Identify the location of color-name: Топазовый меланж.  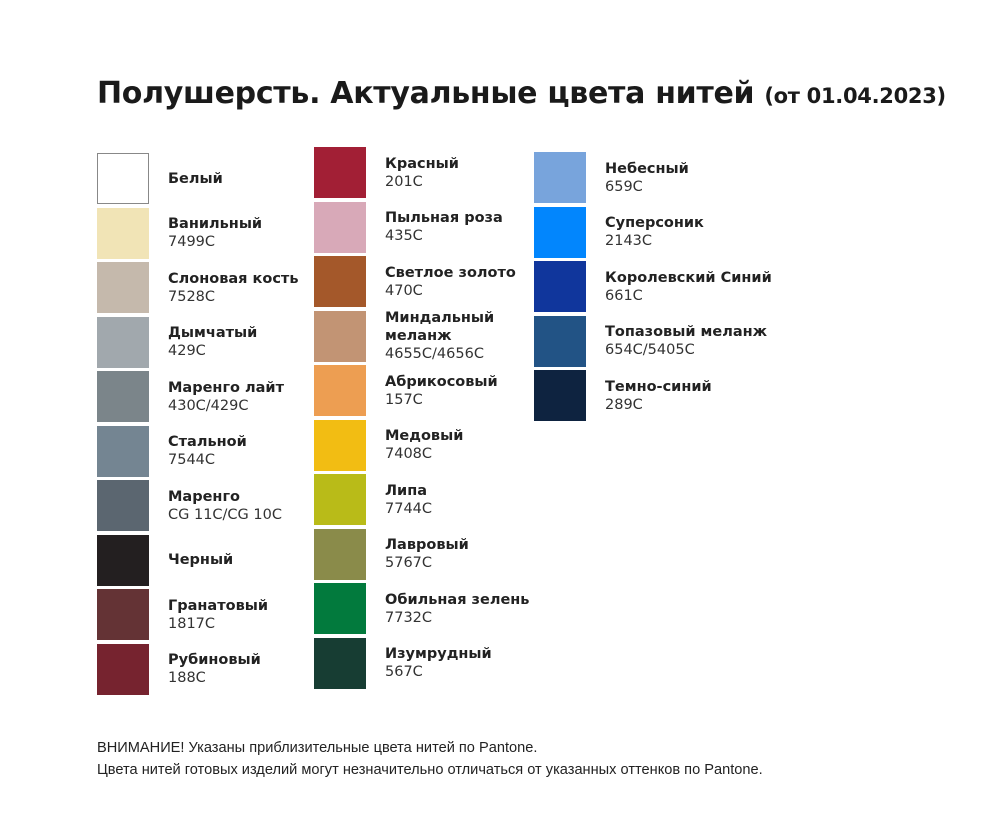
(686, 332).